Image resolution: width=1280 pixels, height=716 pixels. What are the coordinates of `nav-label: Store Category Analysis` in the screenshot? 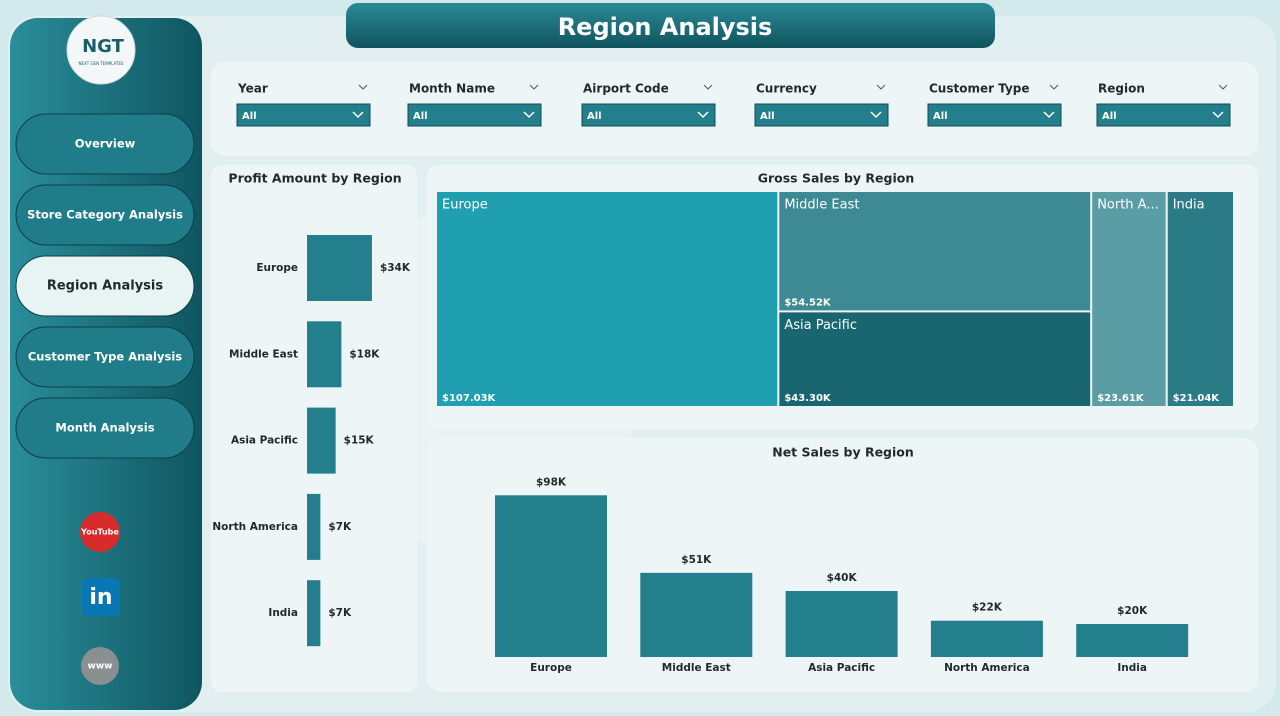 It's located at (105, 215).